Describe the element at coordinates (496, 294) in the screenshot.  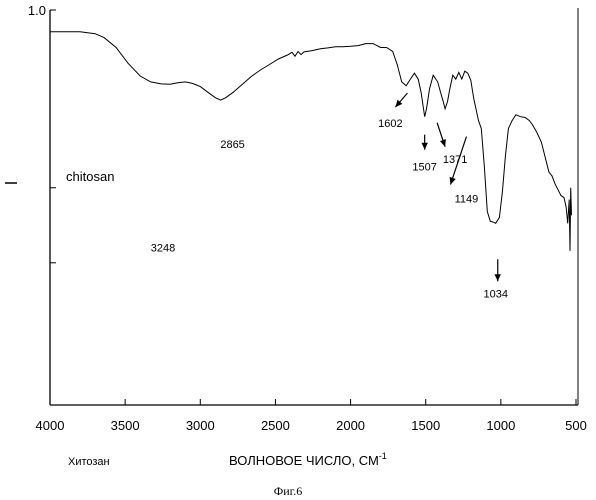
I see `peak-label: 1034` at that location.